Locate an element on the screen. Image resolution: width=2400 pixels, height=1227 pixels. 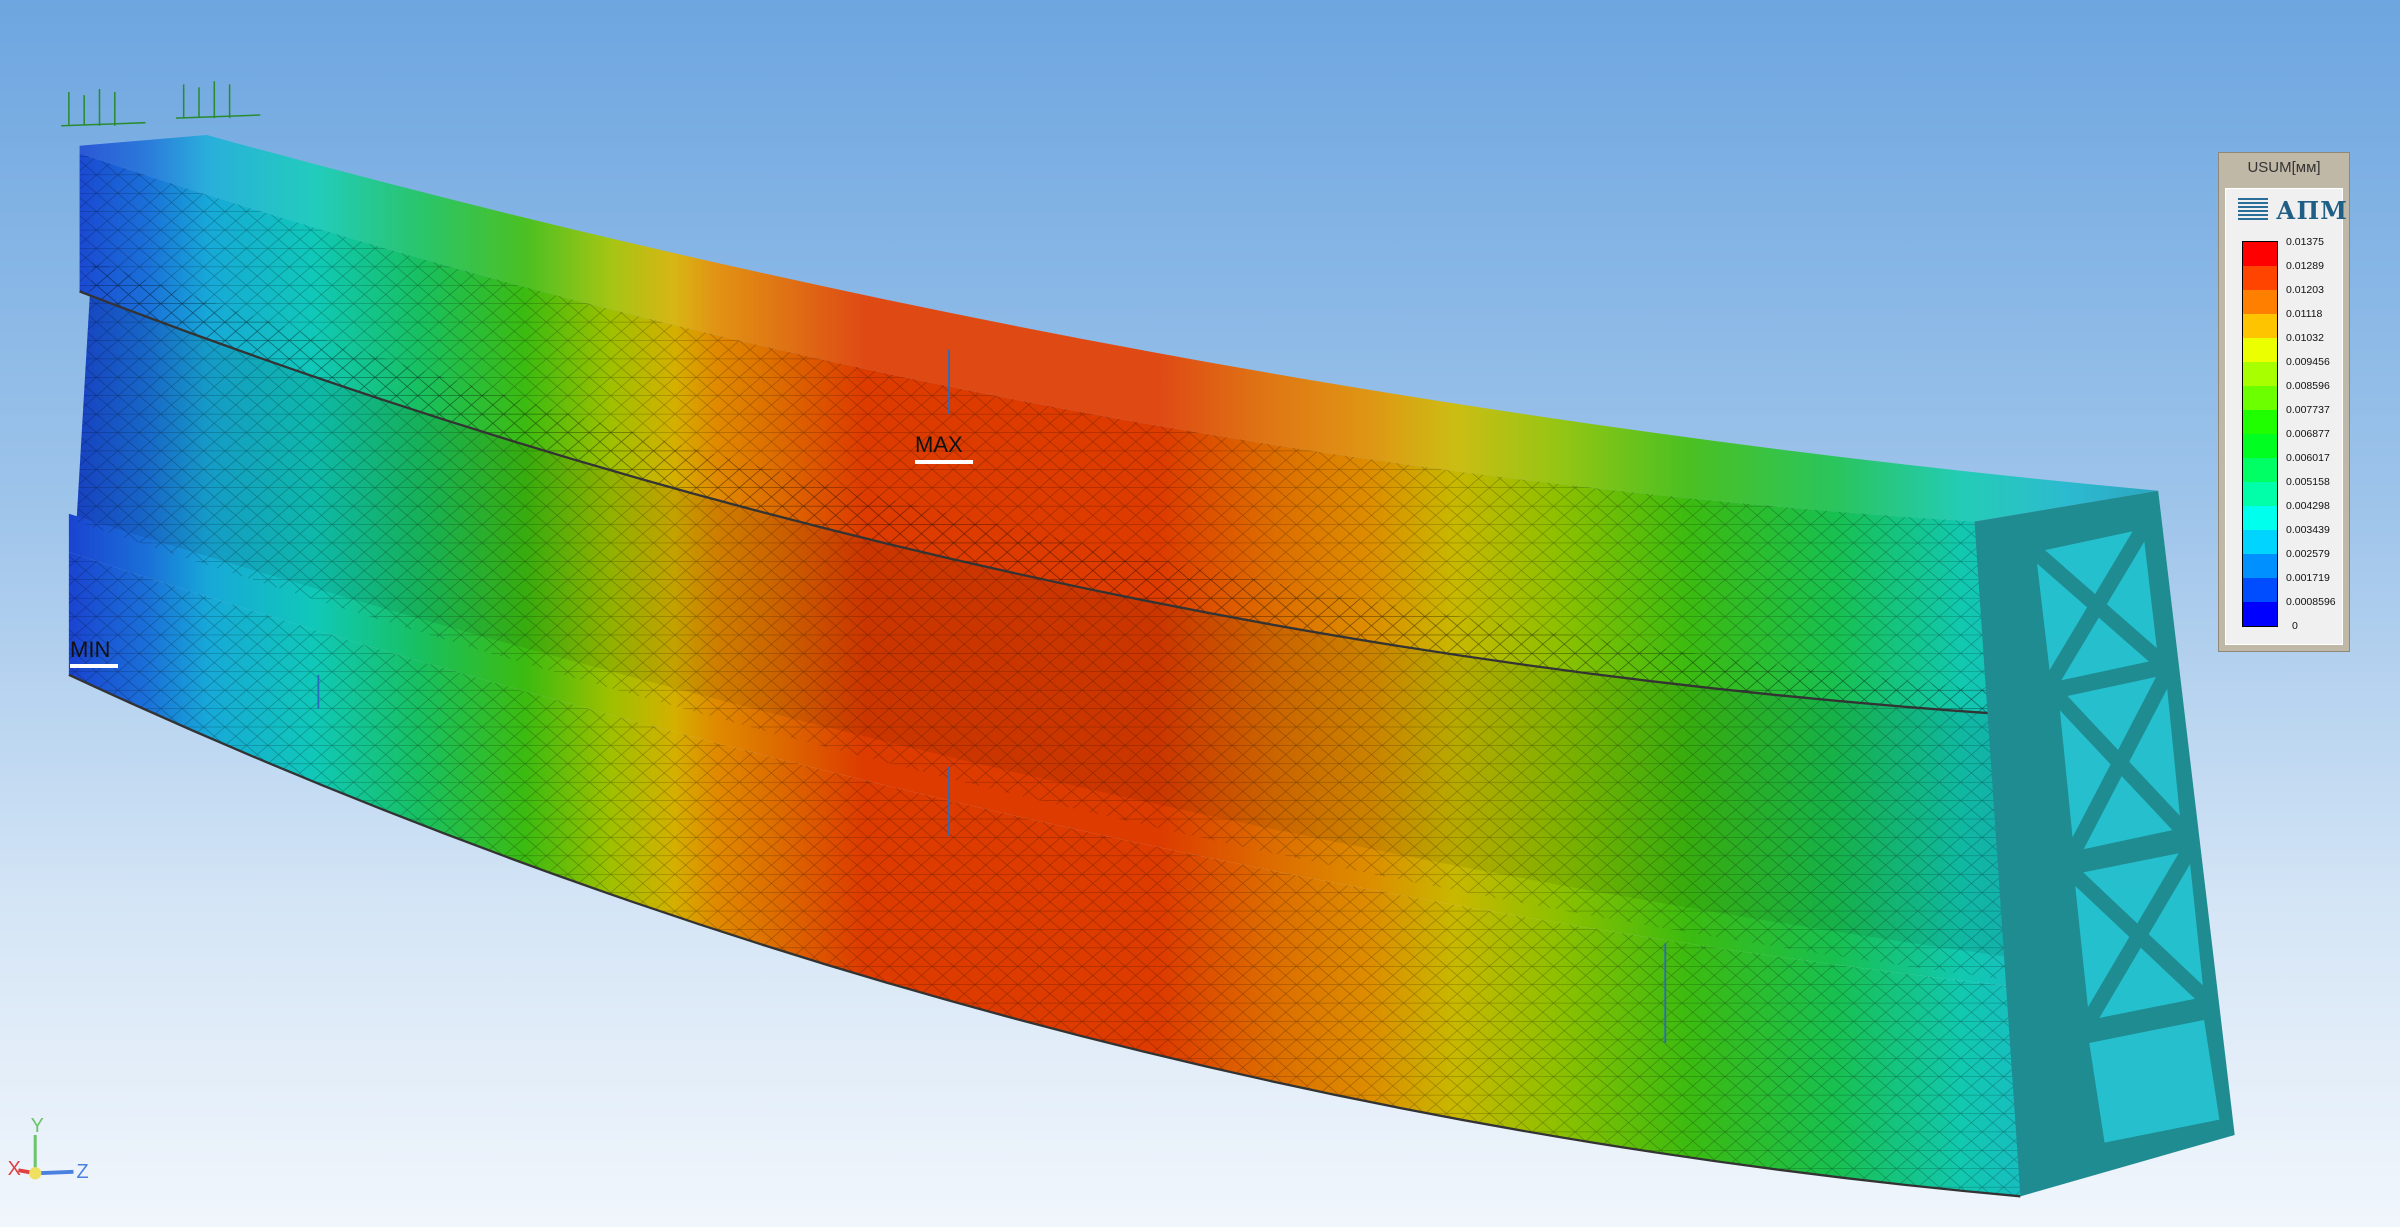
max-label: MAX is located at coordinates (939, 444).